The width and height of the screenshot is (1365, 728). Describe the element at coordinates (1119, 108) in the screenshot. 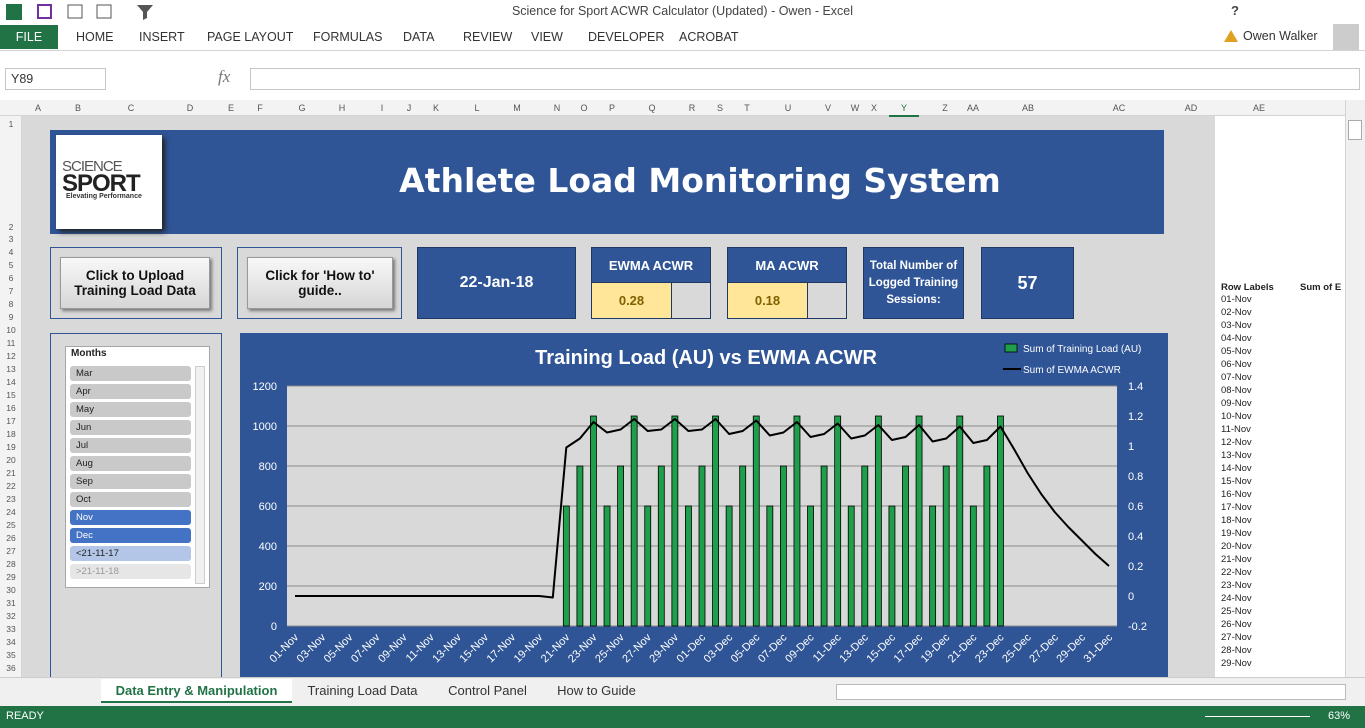

I see `column-header: AC` at that location.